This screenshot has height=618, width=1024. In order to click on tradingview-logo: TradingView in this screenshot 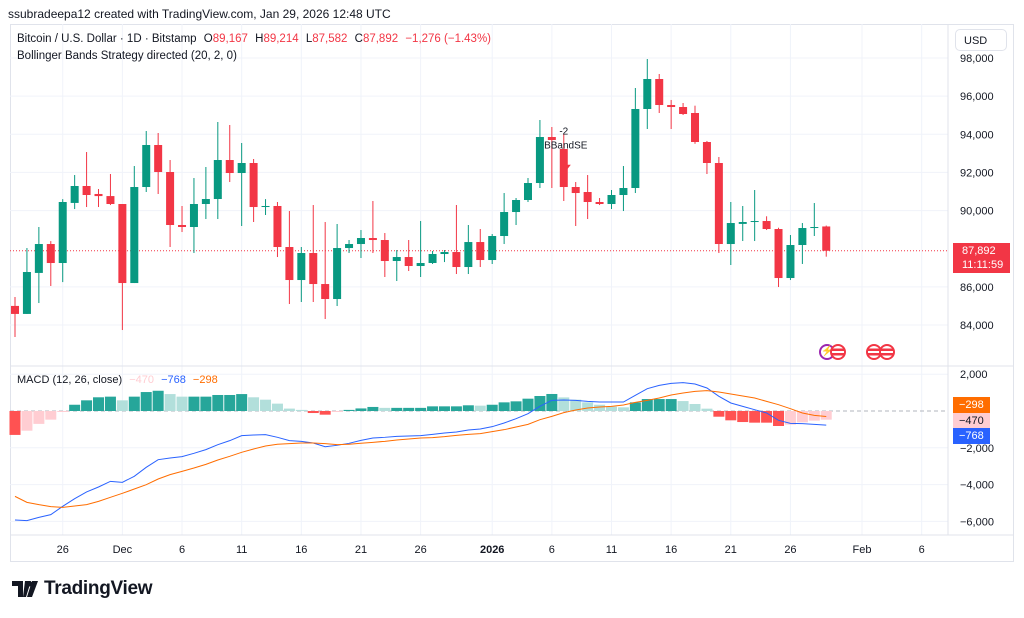, I will do `click(82, 589)`.